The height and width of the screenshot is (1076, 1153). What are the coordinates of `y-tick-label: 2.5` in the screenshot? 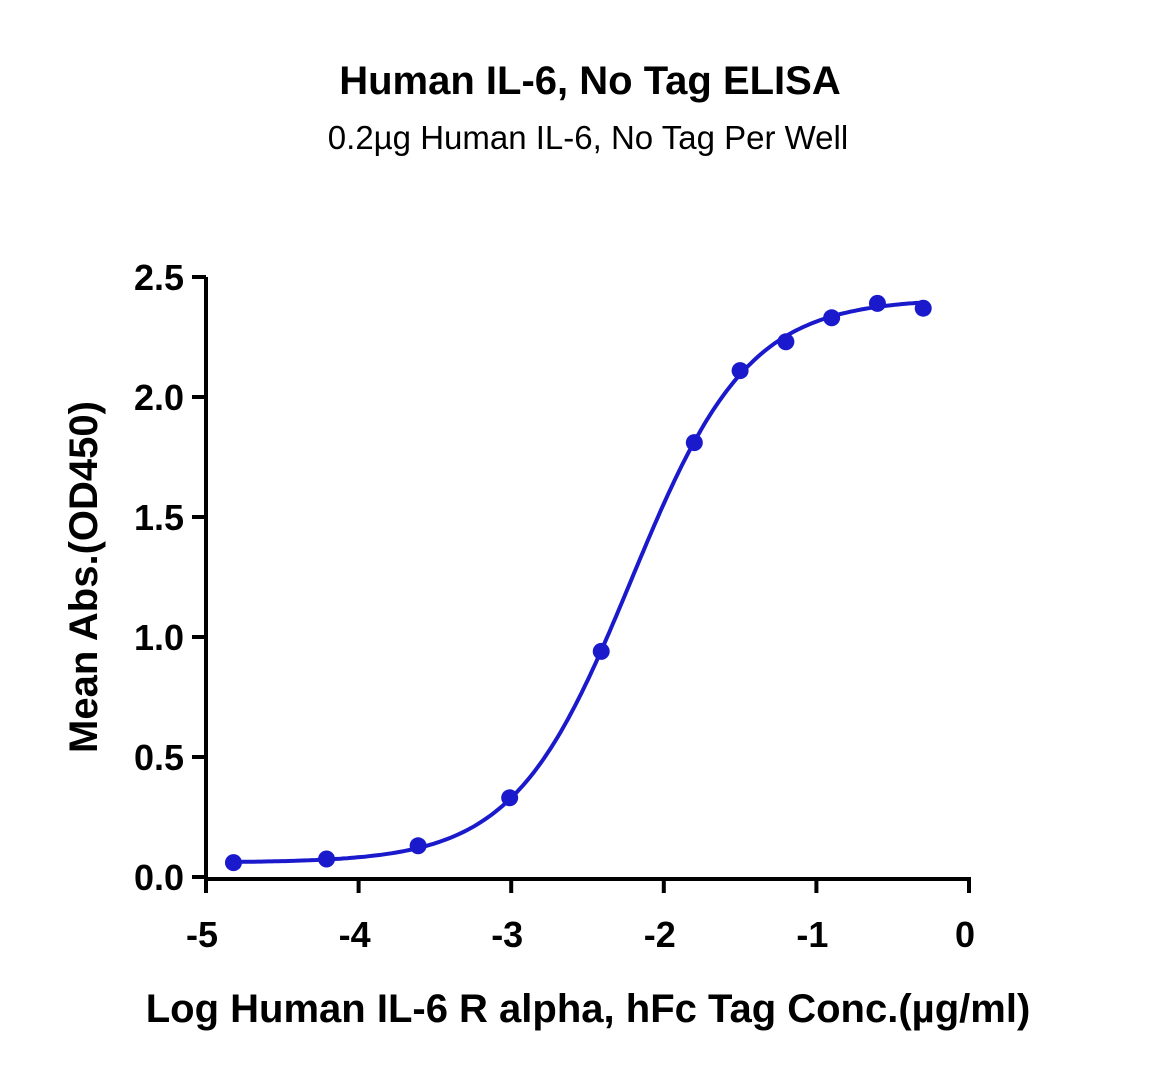 It's located at (159, 277).